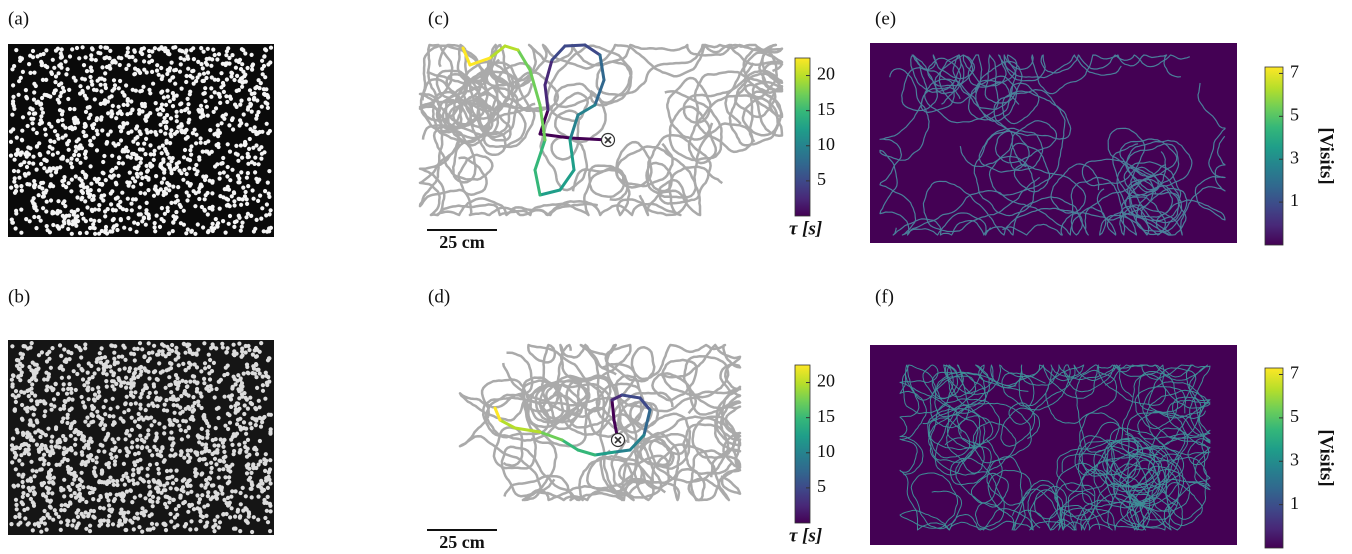 This screenshot has width=1352, height=554. What do you see at coordinates (826, 416) in the screenshot?
I see `colorbar-tick-label: 15` at bounding box center [826, 416].